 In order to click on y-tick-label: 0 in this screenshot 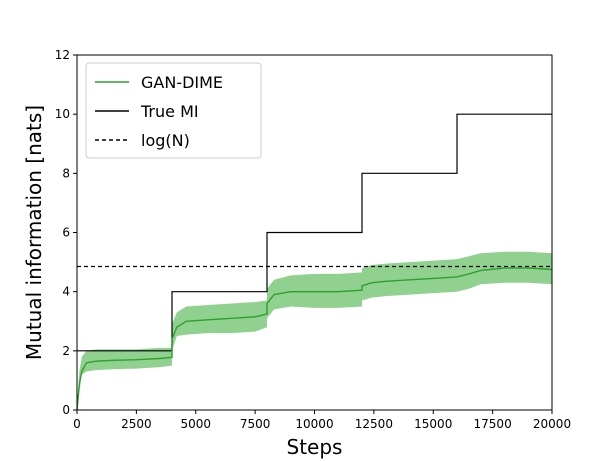, I will do `click(66, 410)`.